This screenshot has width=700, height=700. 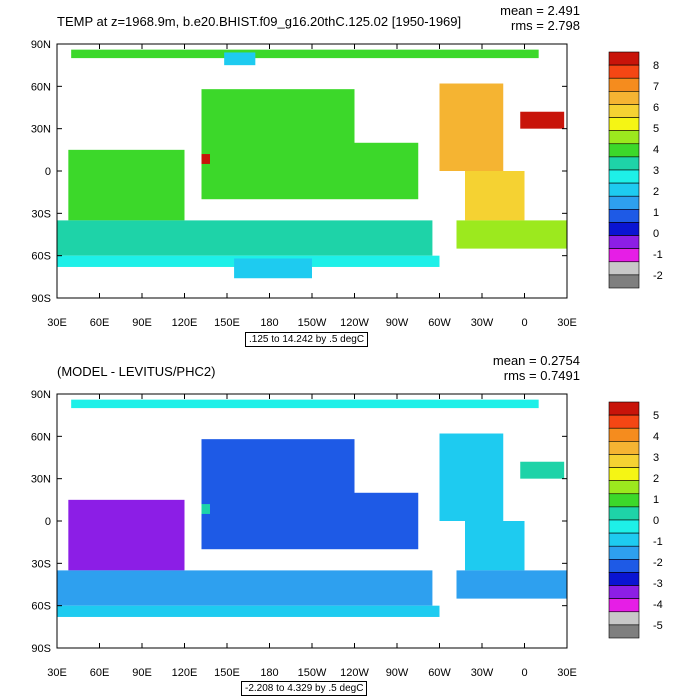 I want to click on colorbar-label: -3, so click(x=658, y=584).